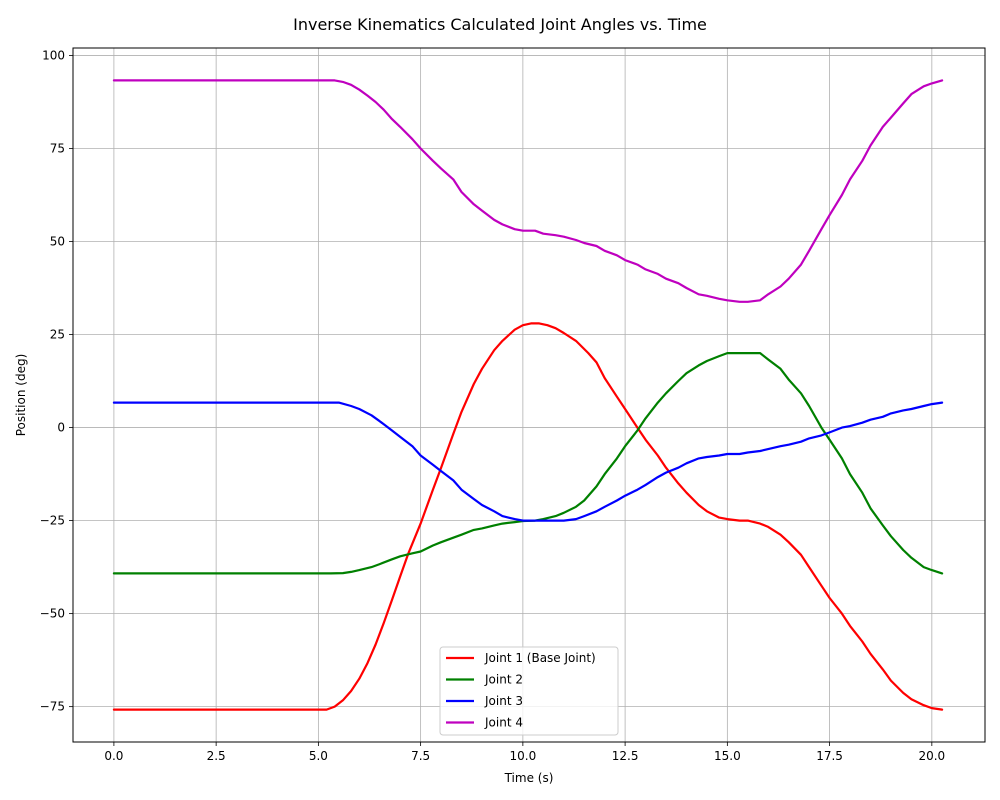  I want to click on y-tick-label: −75, so click(52, 707).